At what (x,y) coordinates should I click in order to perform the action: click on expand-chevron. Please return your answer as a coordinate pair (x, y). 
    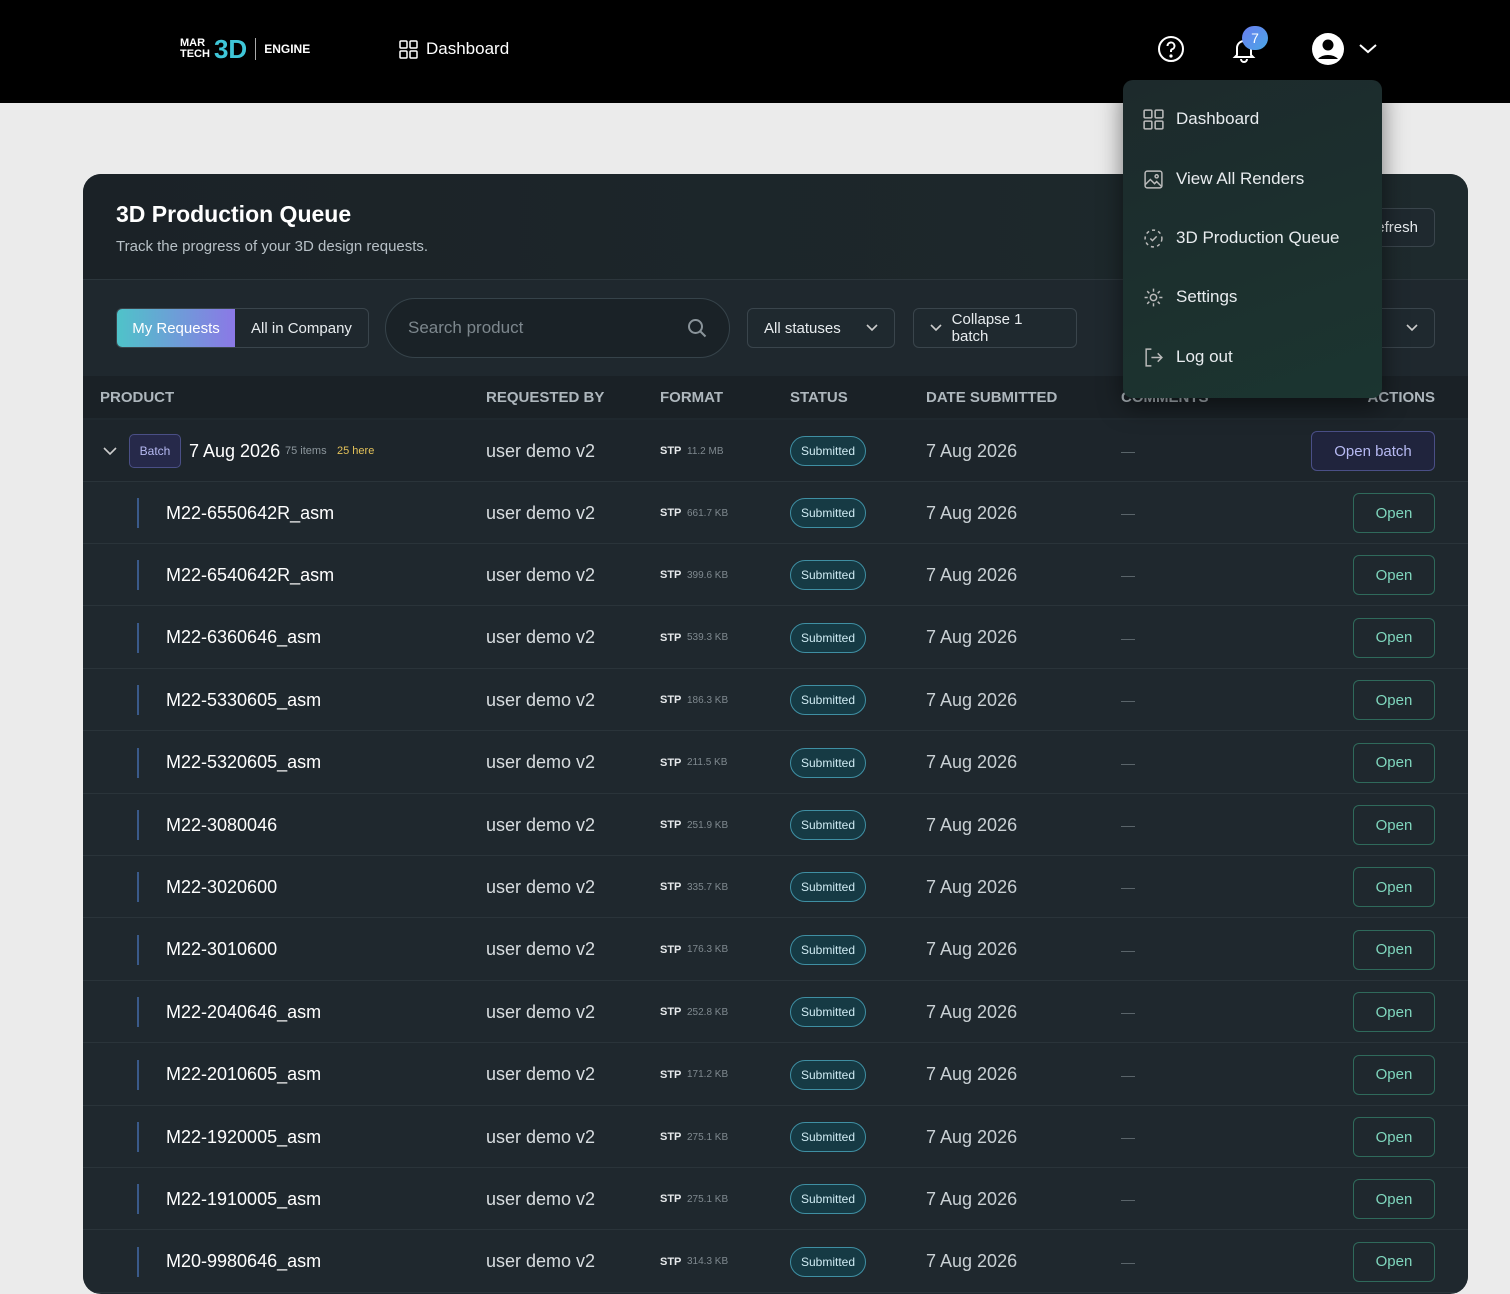
    Looking at the image, I should click on (110, 451).